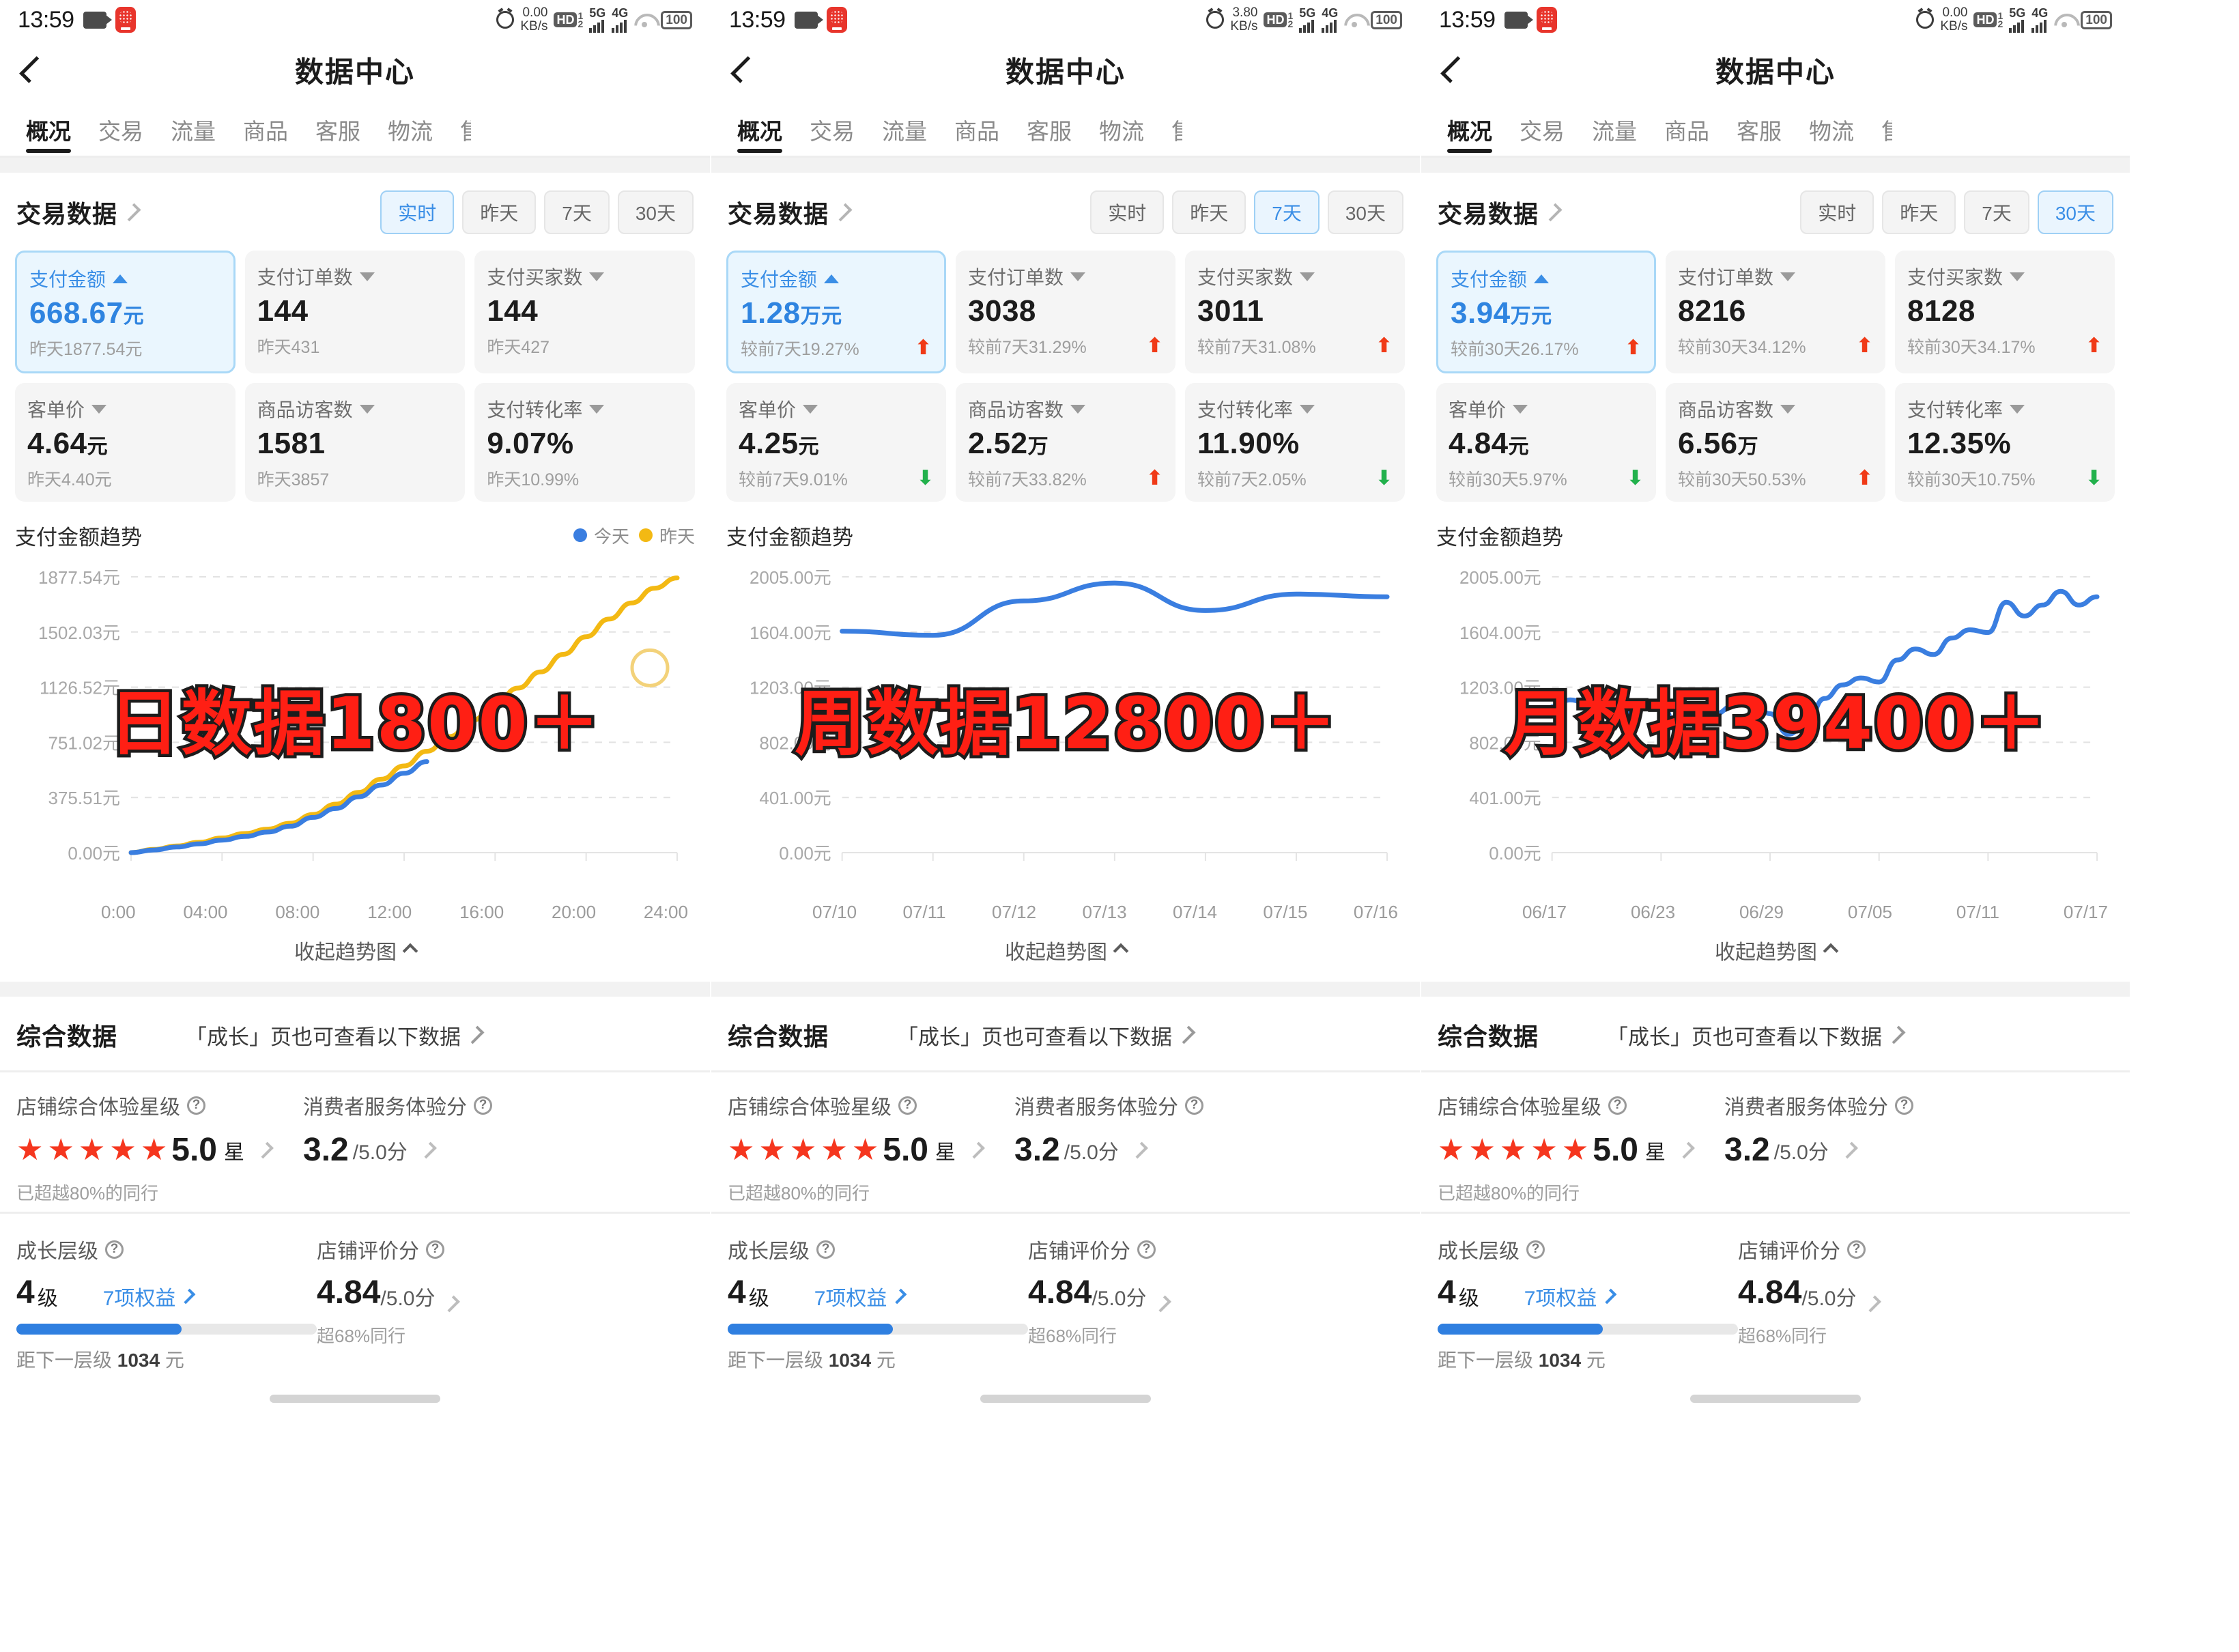  What do you see at coordinates (2093, 478) in the screenshot?
I see `arrow-down-icon: ⬇` at bounding box center [2093, 478].